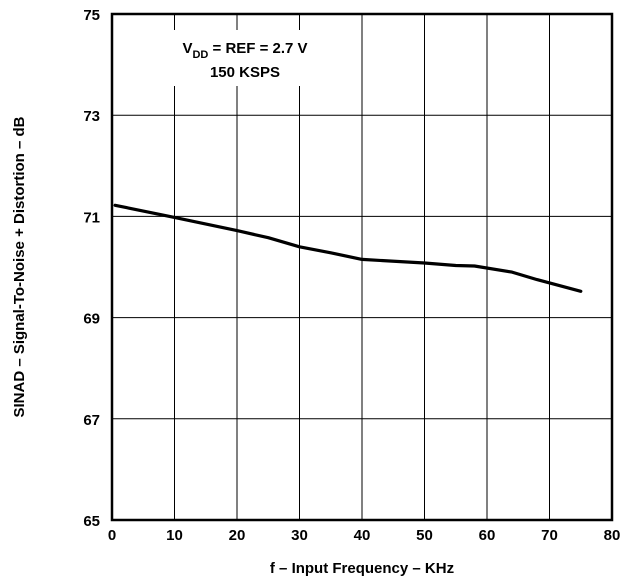  Describe the element at coordinates (174, 535) in the screenshot. I see `x-tick-label: 10` at that location.